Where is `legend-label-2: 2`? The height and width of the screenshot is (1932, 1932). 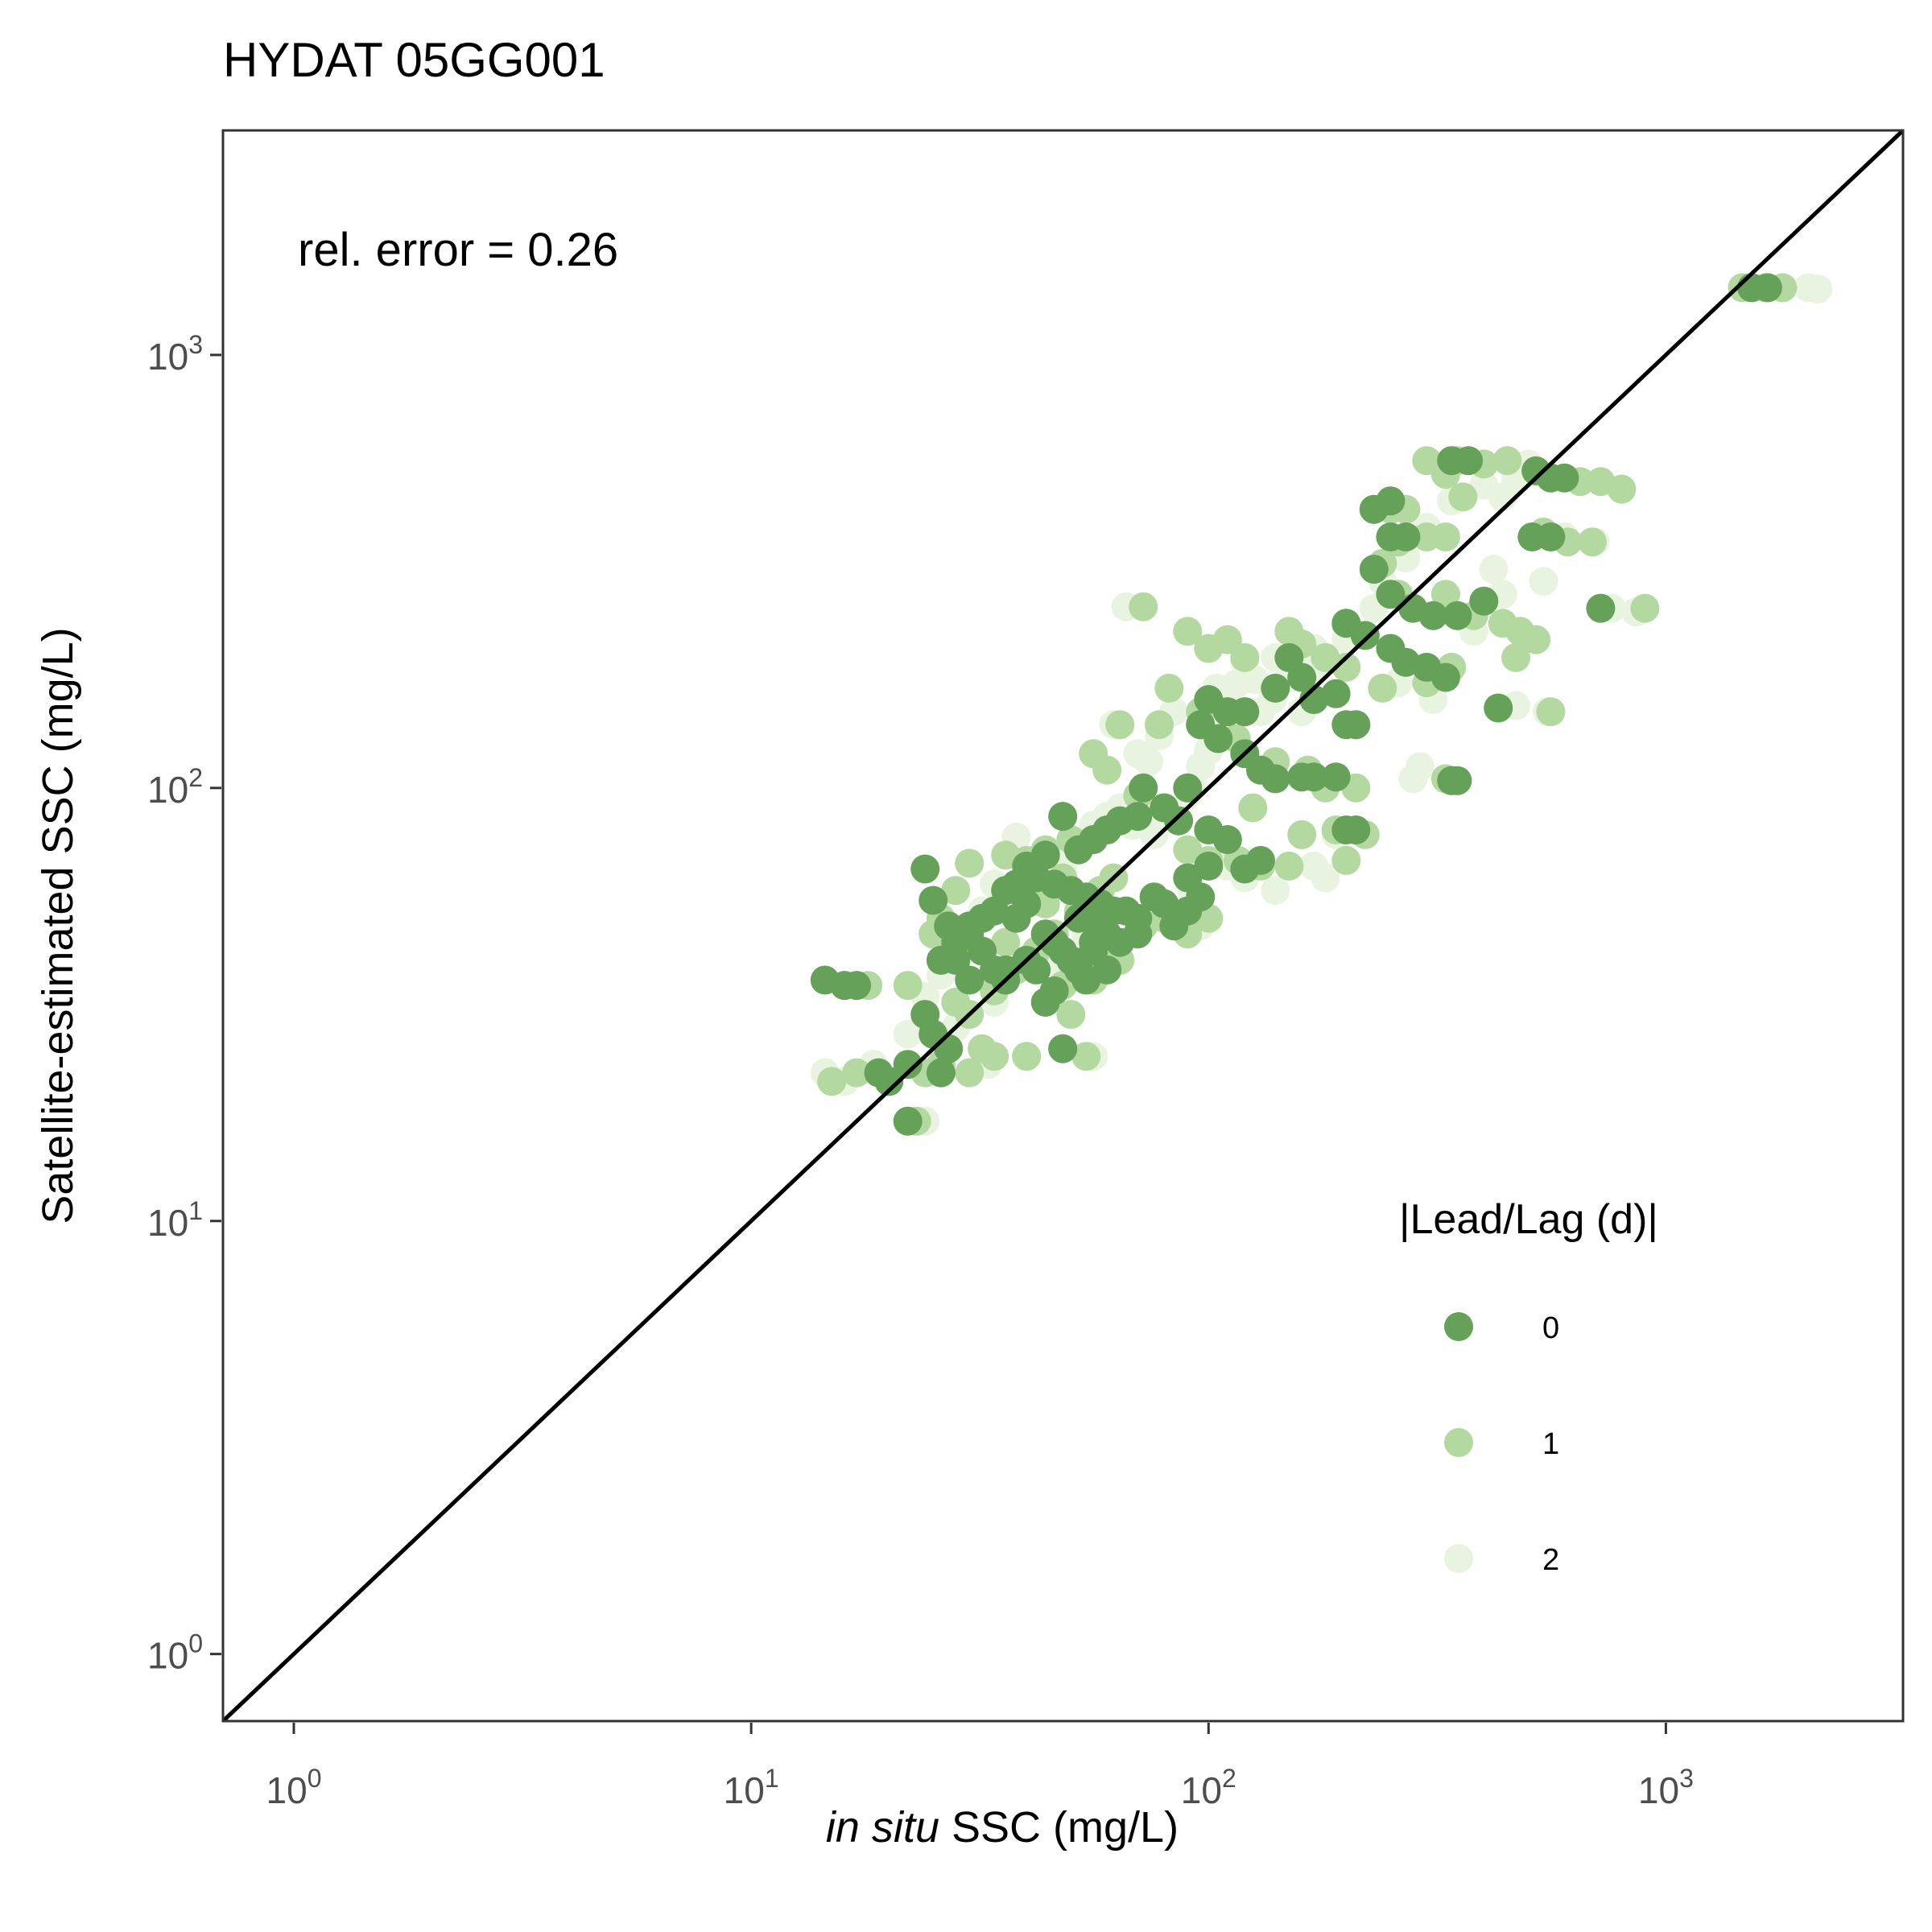 legend-label-2: 2 is located at coordinates (1550, 1560).